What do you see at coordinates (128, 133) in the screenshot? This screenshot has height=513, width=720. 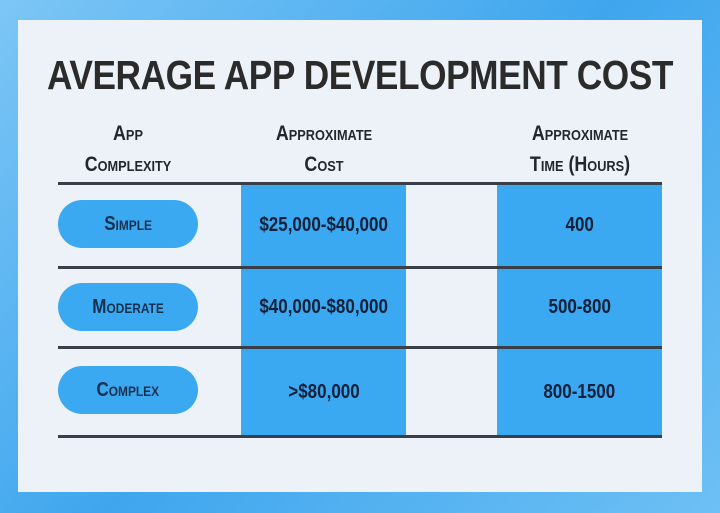 I see `header-line: App` at bounding box center [128, 133].